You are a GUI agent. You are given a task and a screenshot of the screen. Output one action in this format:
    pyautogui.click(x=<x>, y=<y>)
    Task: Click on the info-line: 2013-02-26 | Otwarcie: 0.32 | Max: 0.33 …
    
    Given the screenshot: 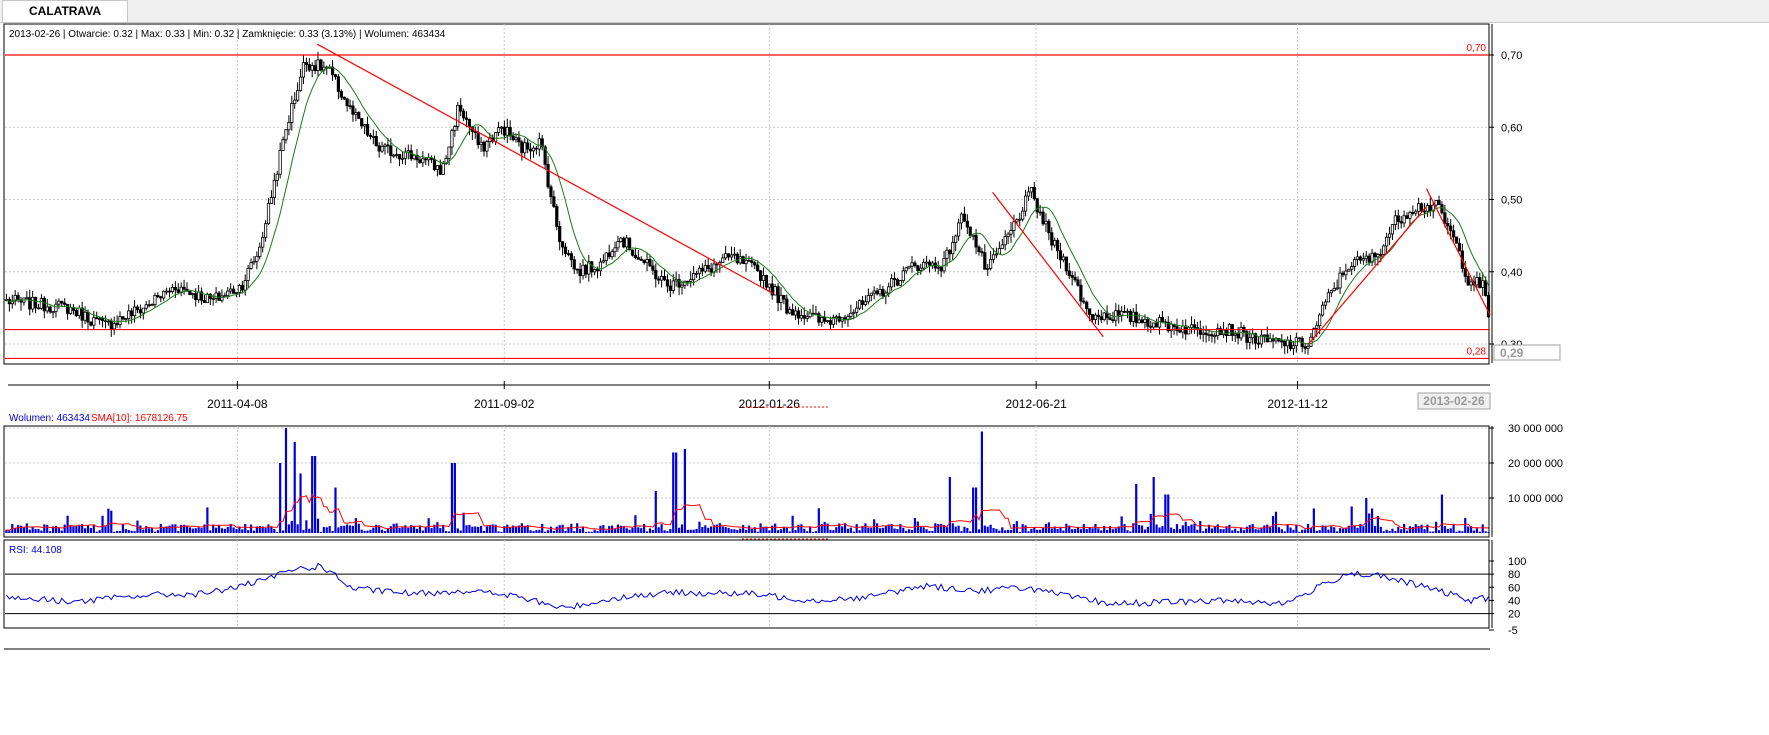 What is the action you would take?
    pyautogui.click(x=227, y=34)
    